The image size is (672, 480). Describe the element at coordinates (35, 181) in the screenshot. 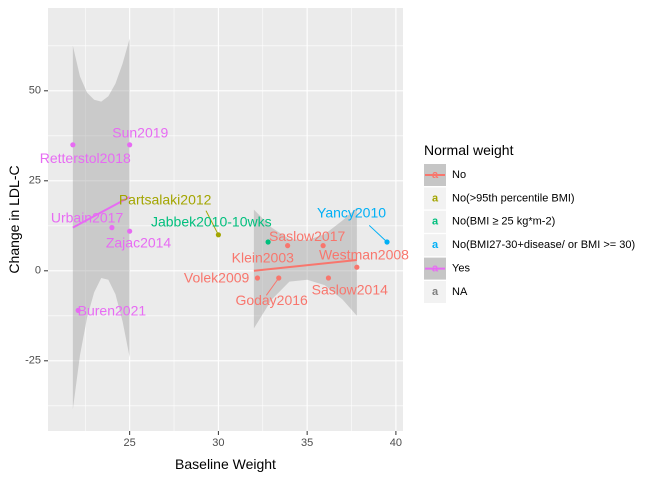

I see `y-tick-label: 25` at that location.